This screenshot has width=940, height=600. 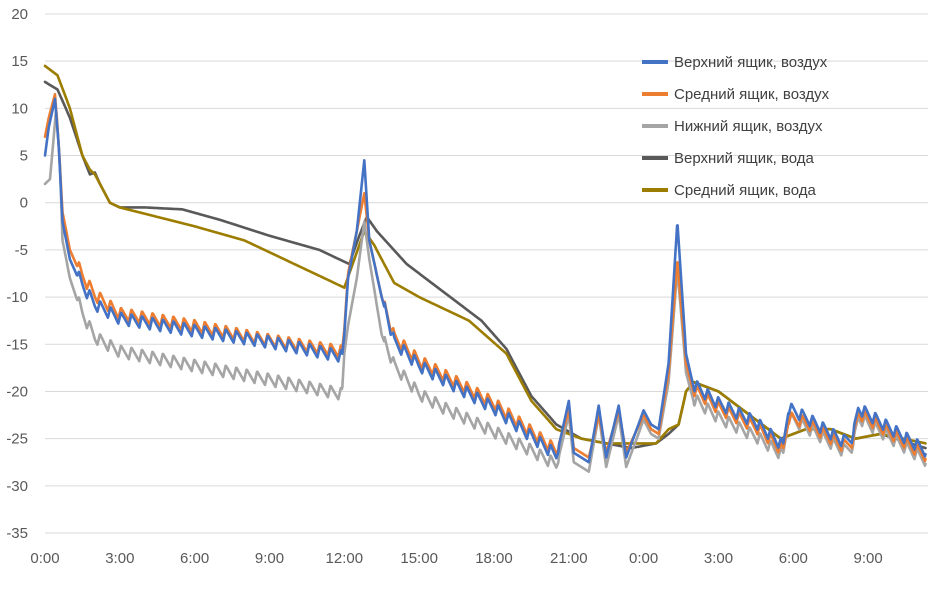 What do you see at coordinates (17, 274) in the screenshot?
I see `y-axis-tick-labels: 20 15 10 5 0 -5 -10 -15 -20 -25 -30 -35` at bounding box center [17, 274].